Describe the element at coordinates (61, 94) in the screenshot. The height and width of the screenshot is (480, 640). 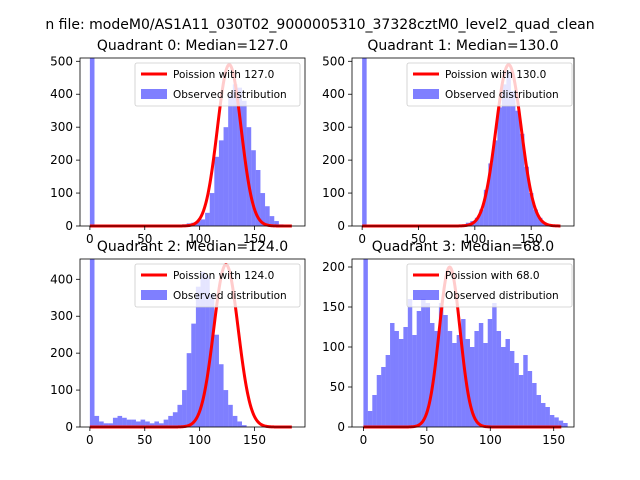
I see `y-tick-label: 400` at that location.